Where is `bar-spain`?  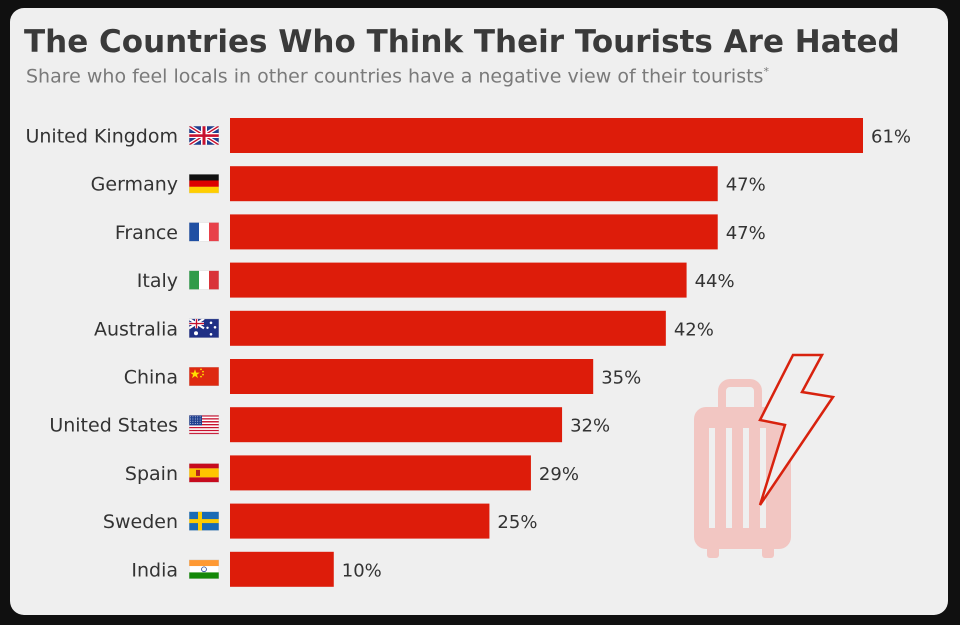
bar-spain is located at coordinates (380, 473).